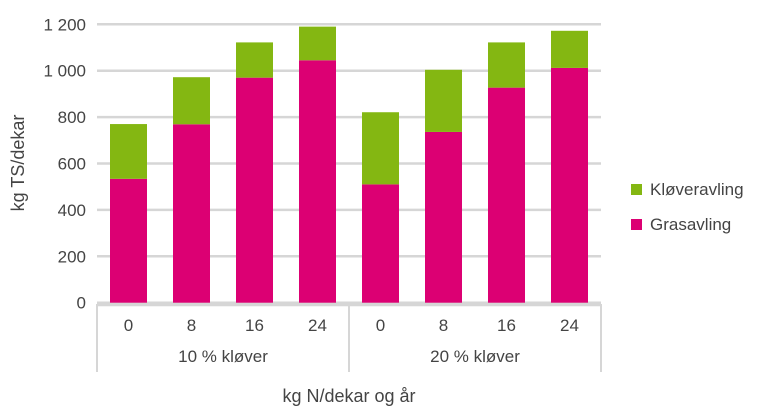 The height and width of the screenshot is (414, 761). Describe the element at coordinates (697, 189) in the screenshot. I see `legend-label: Kløveravling` at that location.